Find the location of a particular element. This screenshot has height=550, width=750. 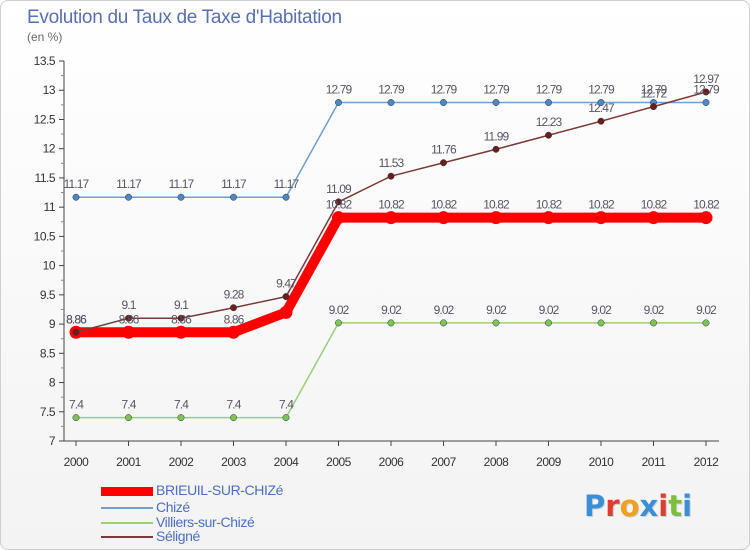

x-tick-label: 2007 is located at coordinates (444, 462).